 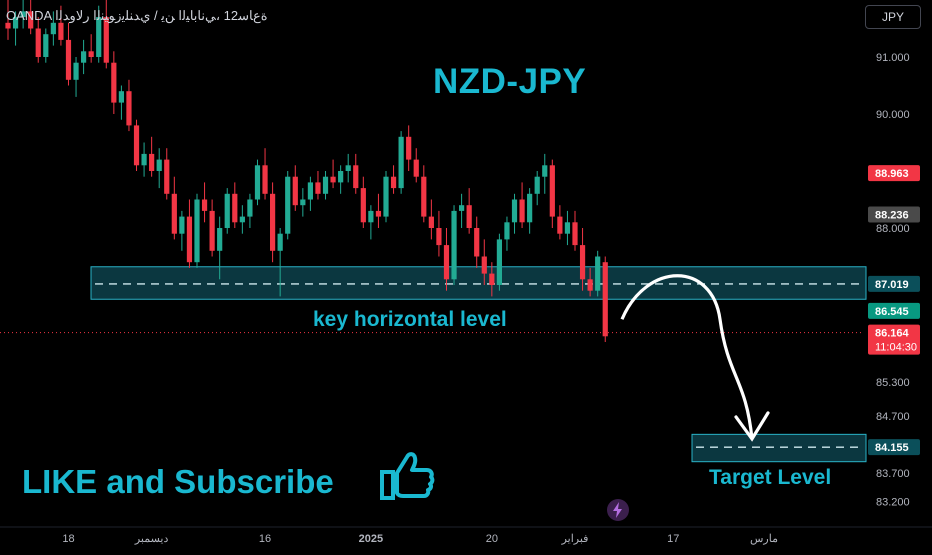 What do you see at coordinates (618, 510) in the screenshot?
I see `lightning-replay-icon` at bounding box center [618, 510].